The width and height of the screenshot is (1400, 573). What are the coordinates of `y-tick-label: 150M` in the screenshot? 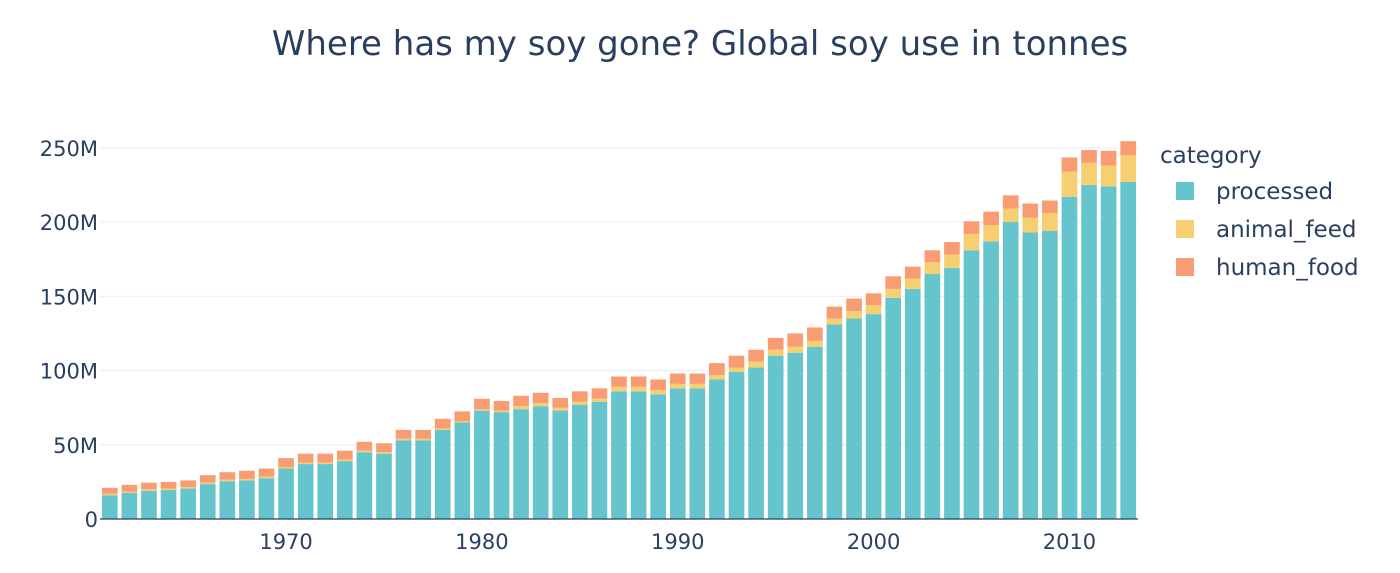 It's located at (69, 297).